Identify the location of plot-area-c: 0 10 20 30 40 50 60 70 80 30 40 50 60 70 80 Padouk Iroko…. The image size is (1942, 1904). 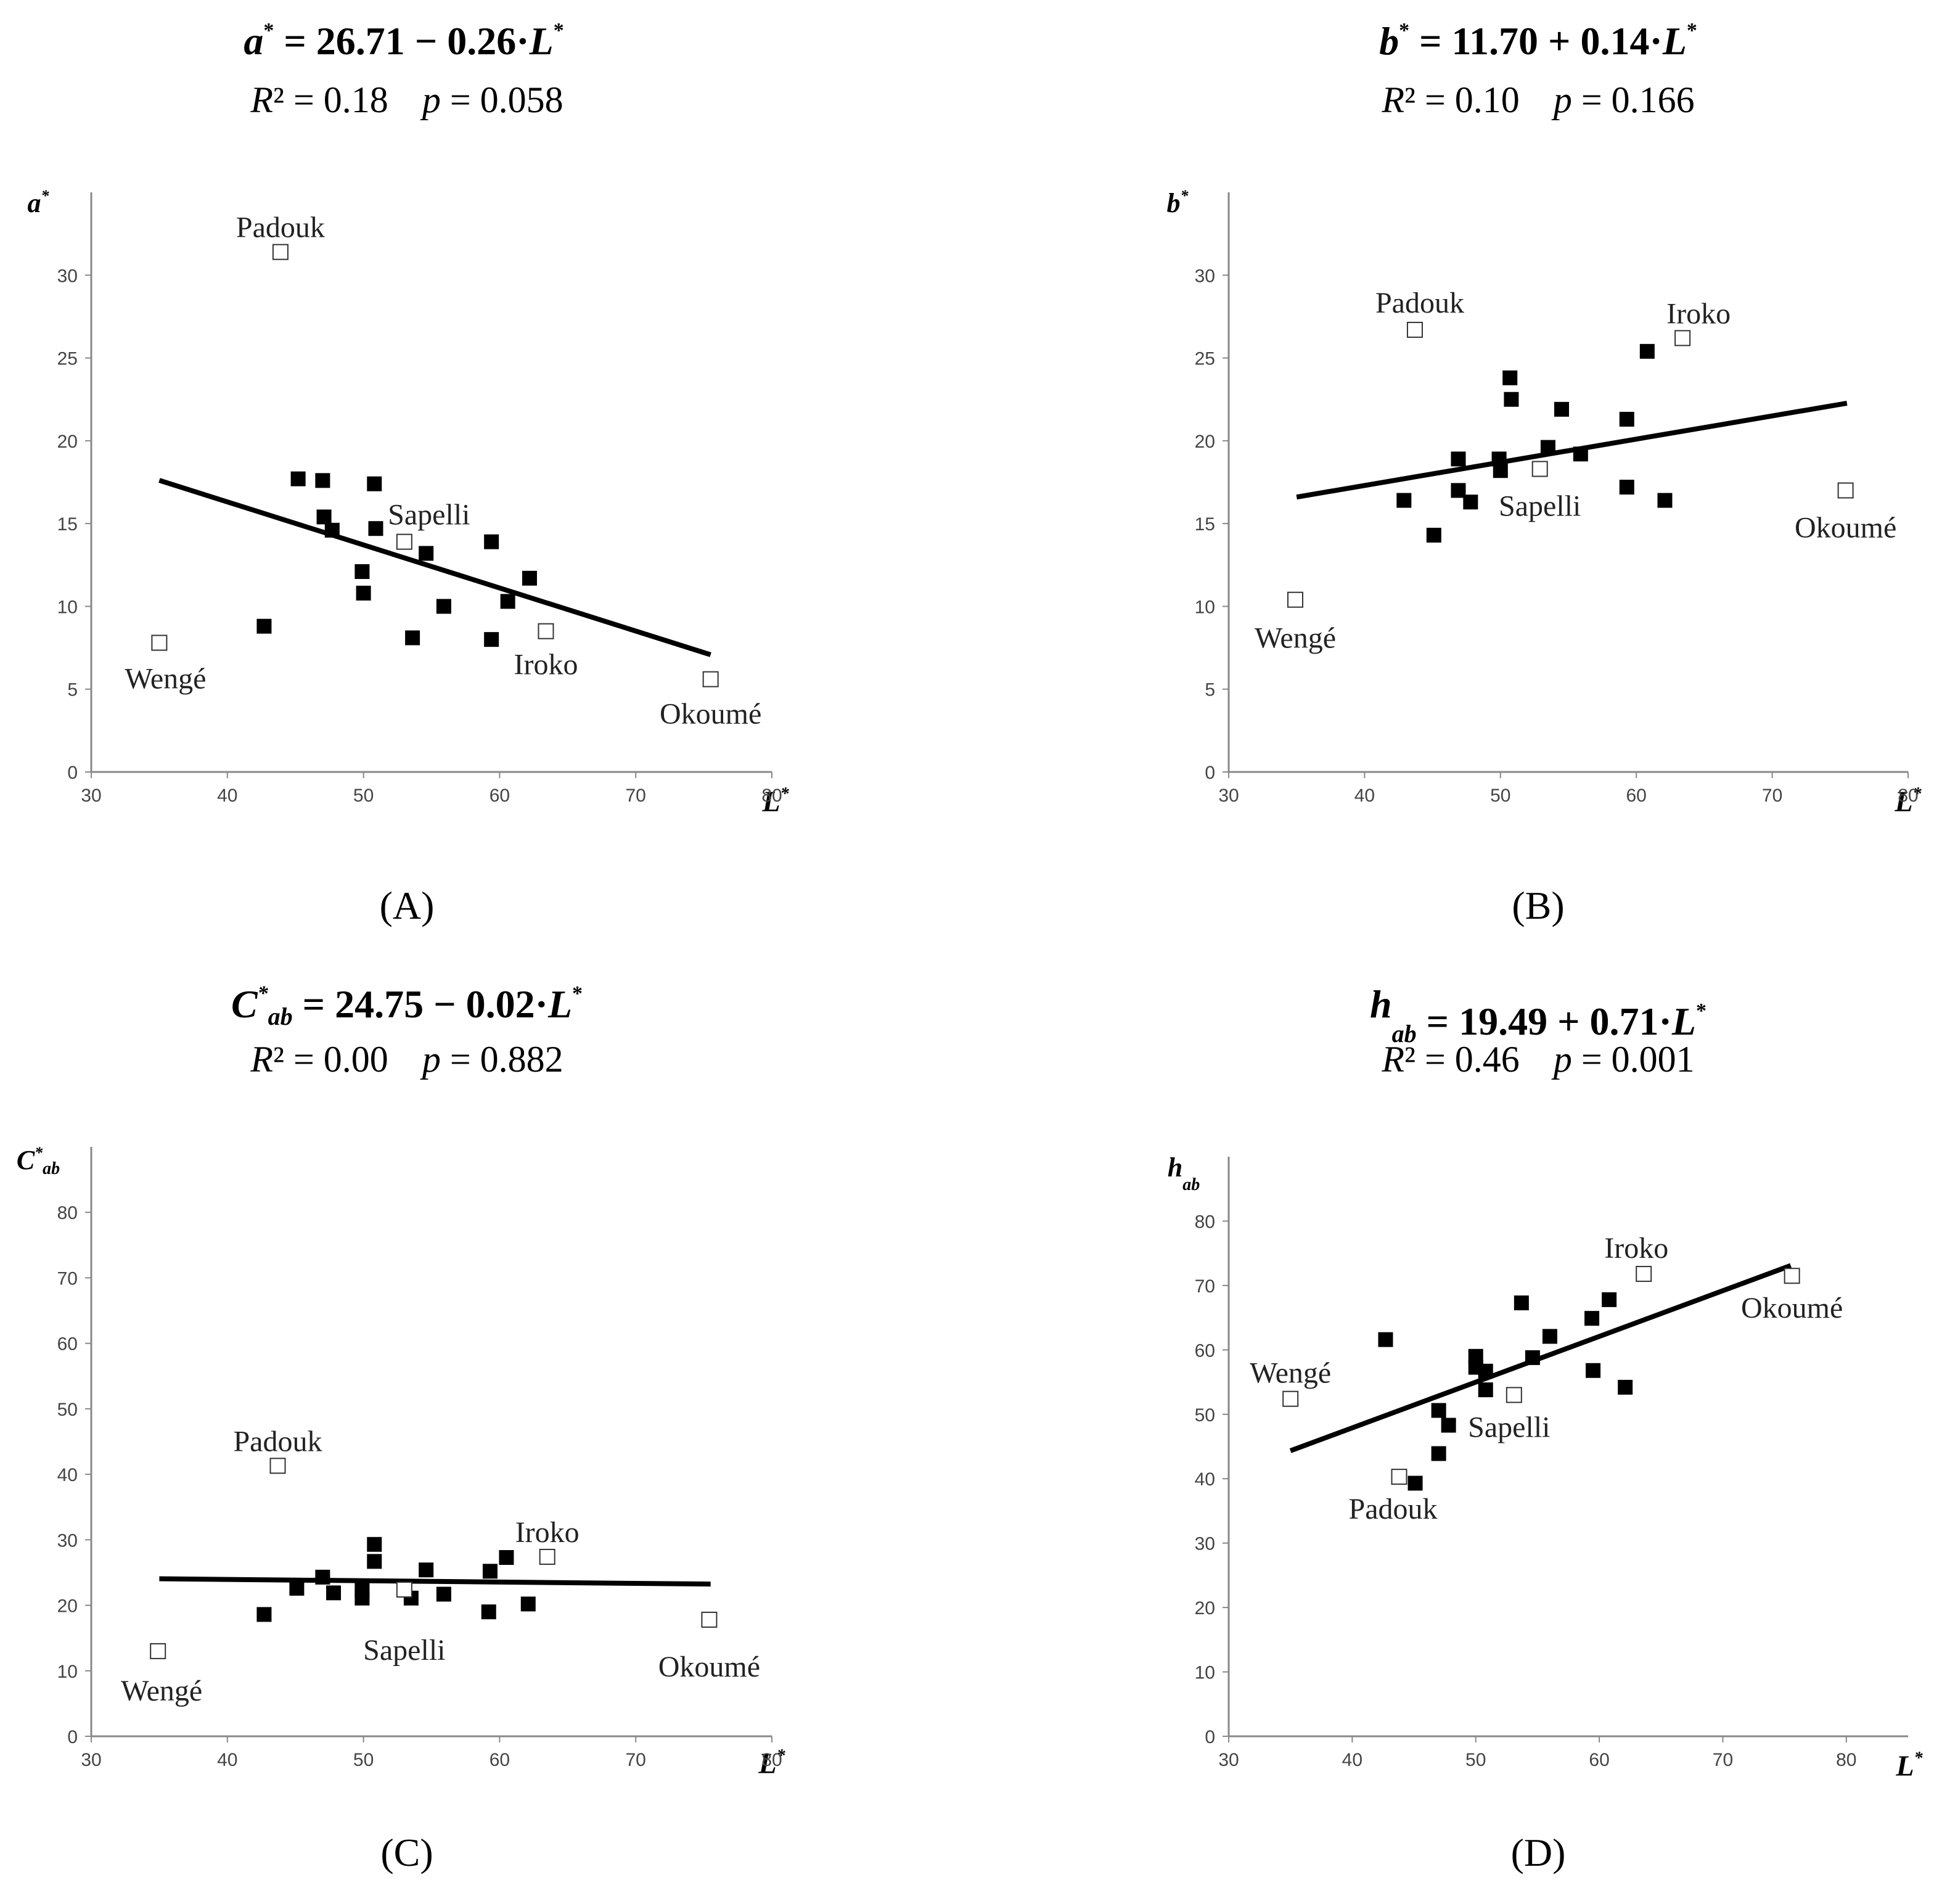
(420, 1458).